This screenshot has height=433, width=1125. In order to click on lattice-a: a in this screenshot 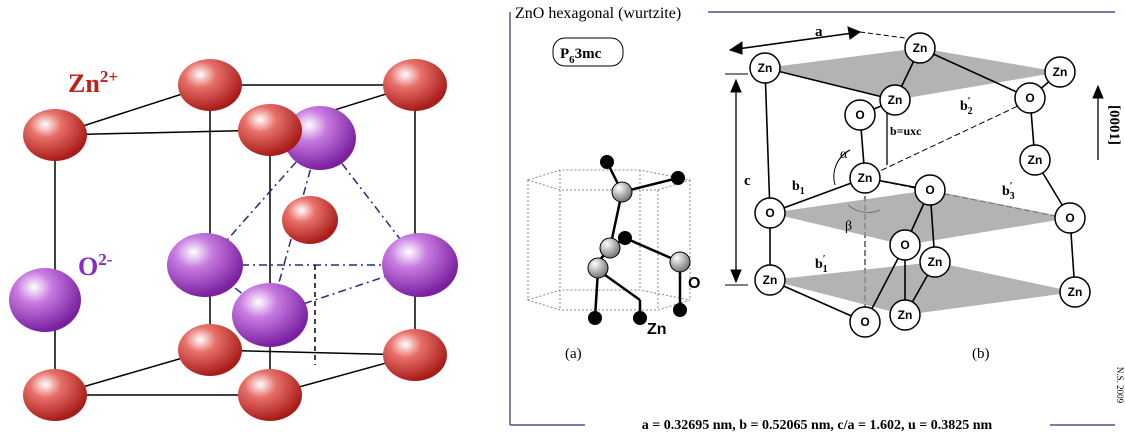, I will do `click(819, 32)`.